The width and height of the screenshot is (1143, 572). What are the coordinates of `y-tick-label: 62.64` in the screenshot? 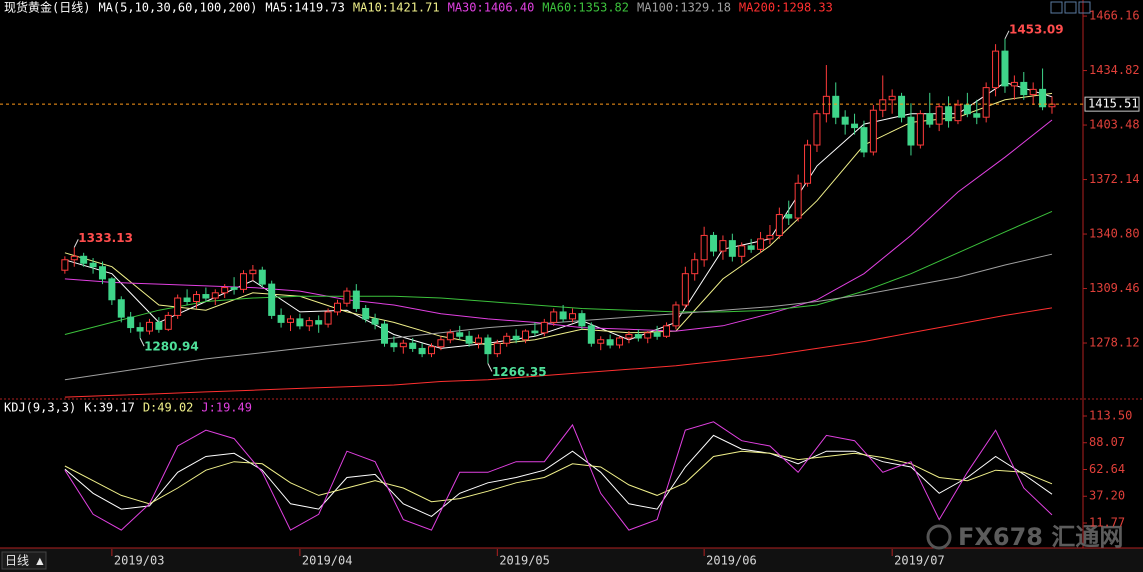 It's located at (1107, 469).